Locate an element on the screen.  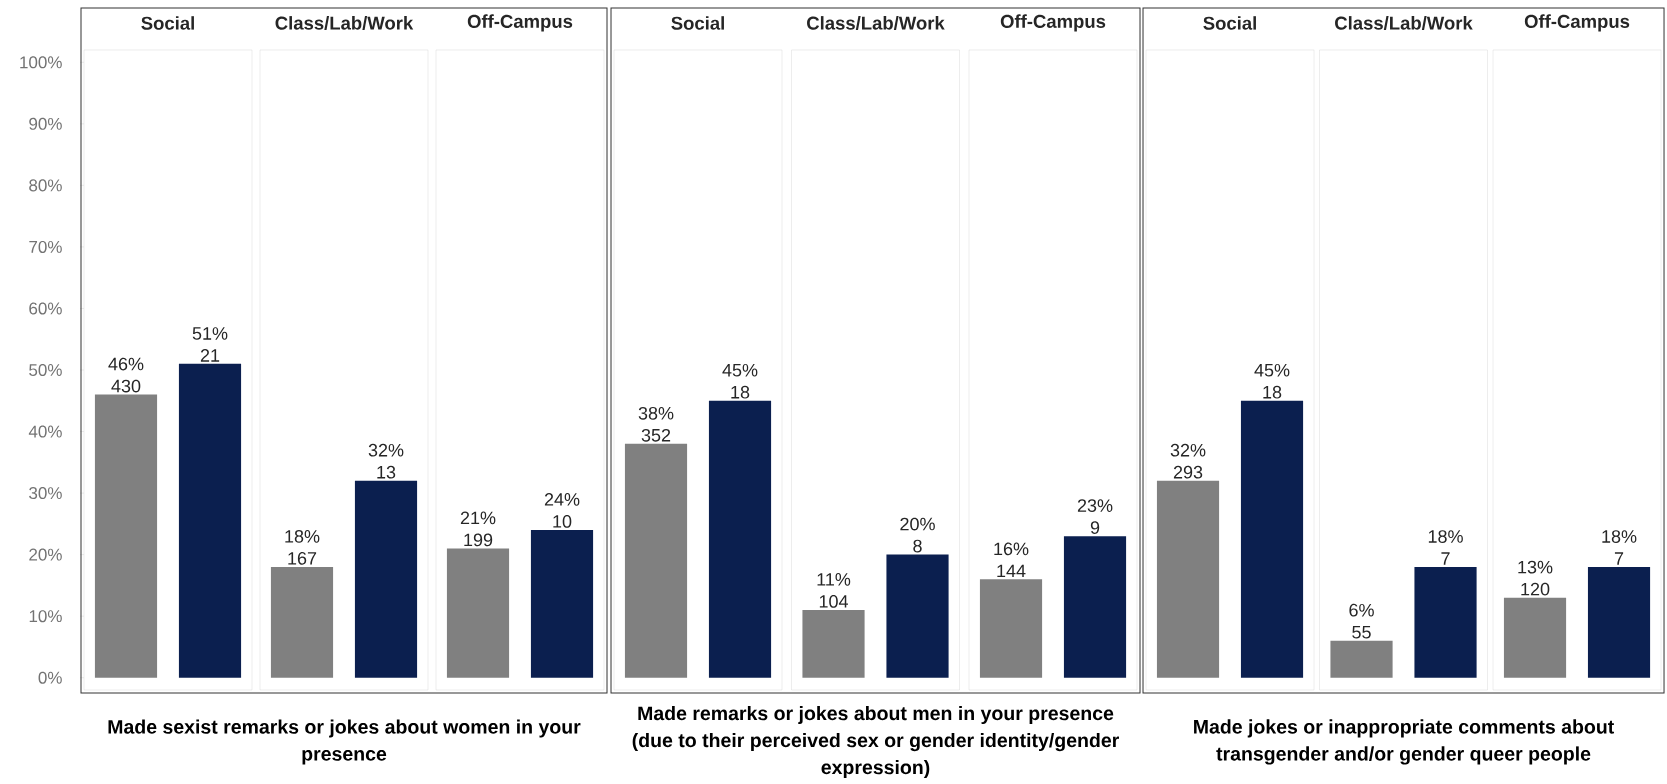
x-axis-title: Made remarks or jokes about men in your presence (due to their perceived sex or gender identity/gender expression) is located at coordinates (876, 742).